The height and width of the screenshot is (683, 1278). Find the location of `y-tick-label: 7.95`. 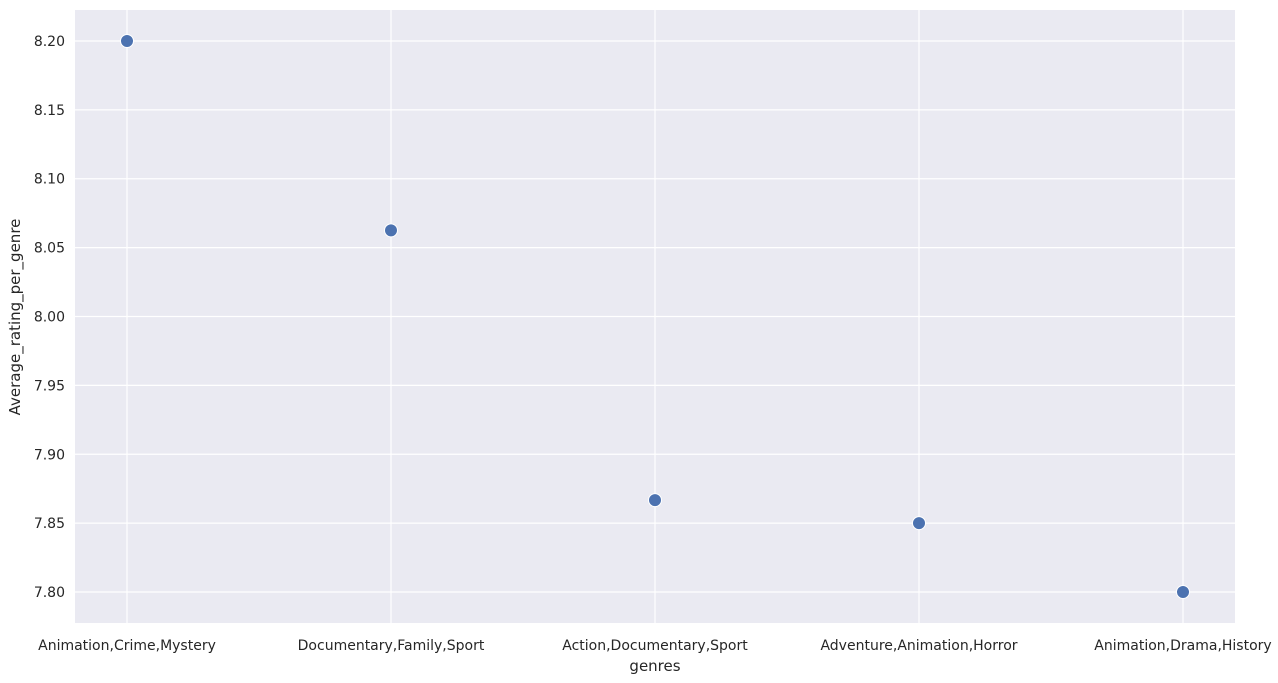

y-tick-label: 7.95 is located at coordinates (49, 386).